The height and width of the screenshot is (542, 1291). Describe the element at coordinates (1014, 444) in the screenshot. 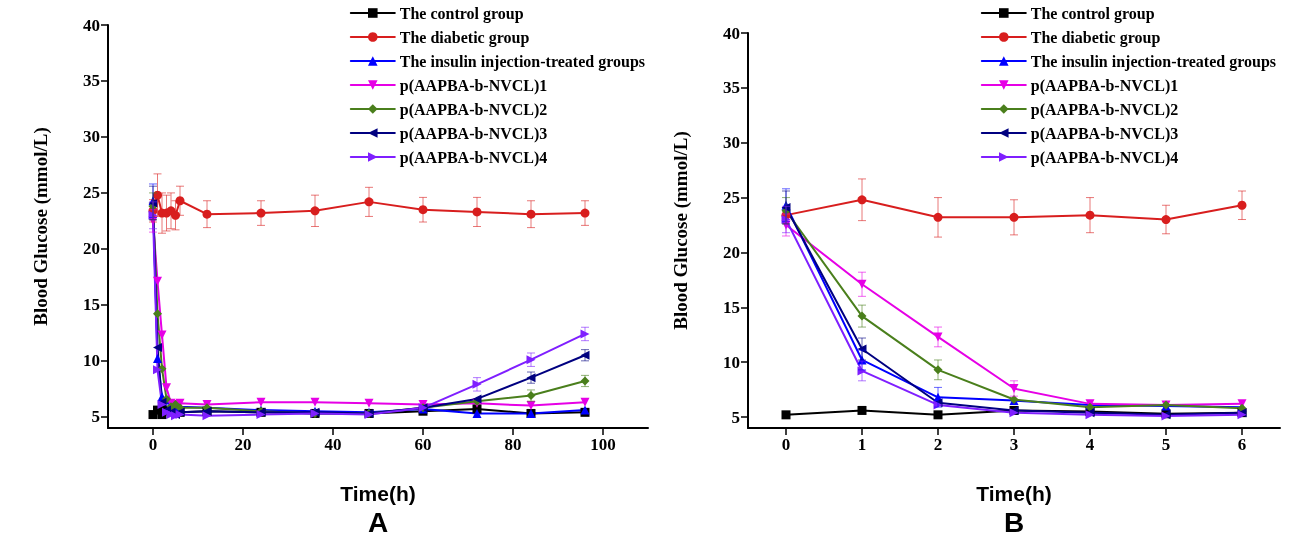

I see `x-tick-label: 3` at that location.